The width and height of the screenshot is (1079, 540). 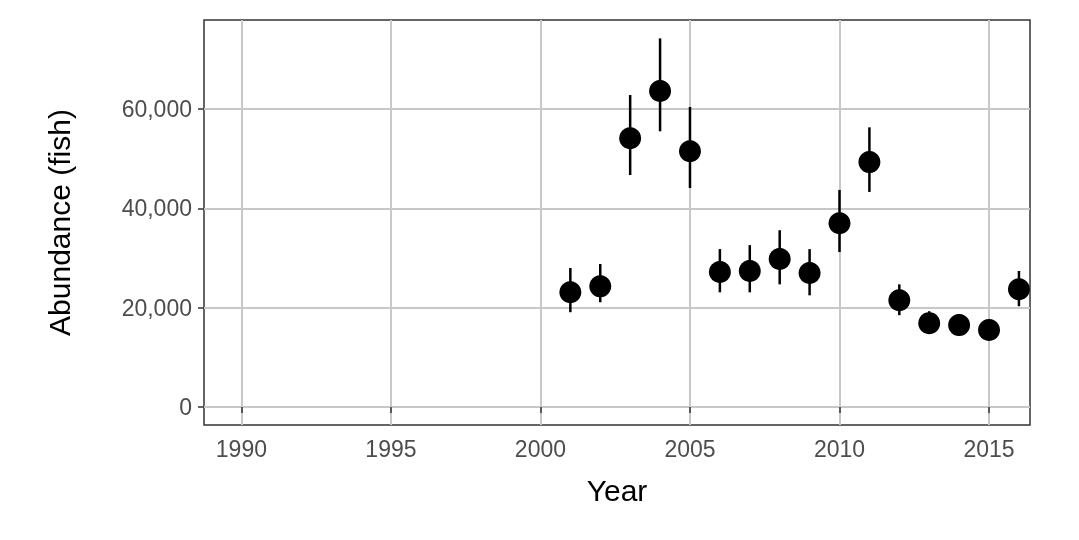 I want to click on x-tick-label: 2010, so click(x=839, y=448).